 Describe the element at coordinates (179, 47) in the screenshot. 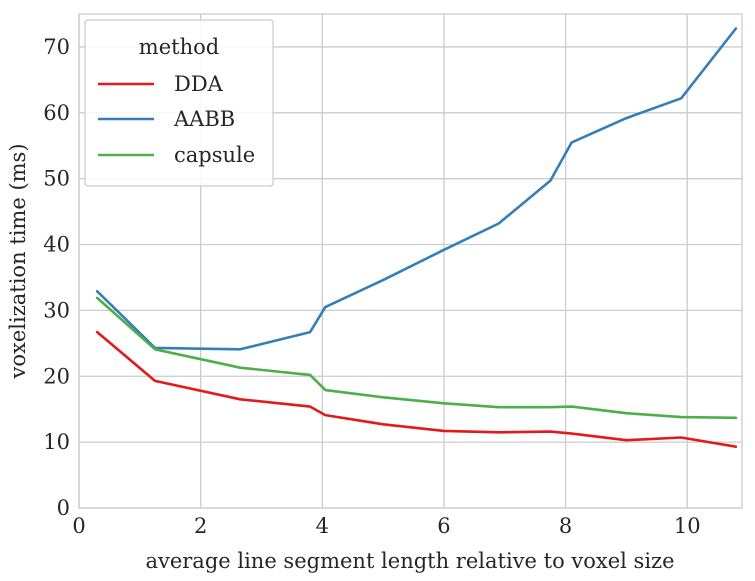

I see `legend-title: method` at that location.